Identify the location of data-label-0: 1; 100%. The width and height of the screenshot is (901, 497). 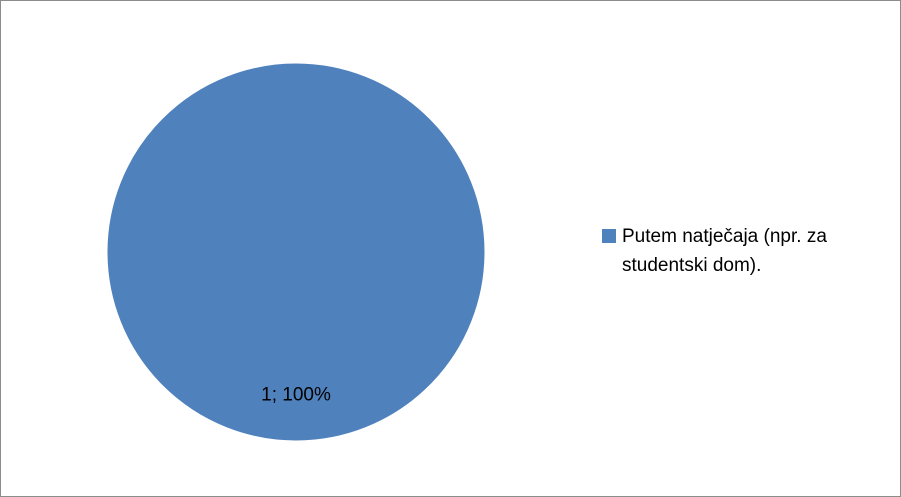
(296, 395).